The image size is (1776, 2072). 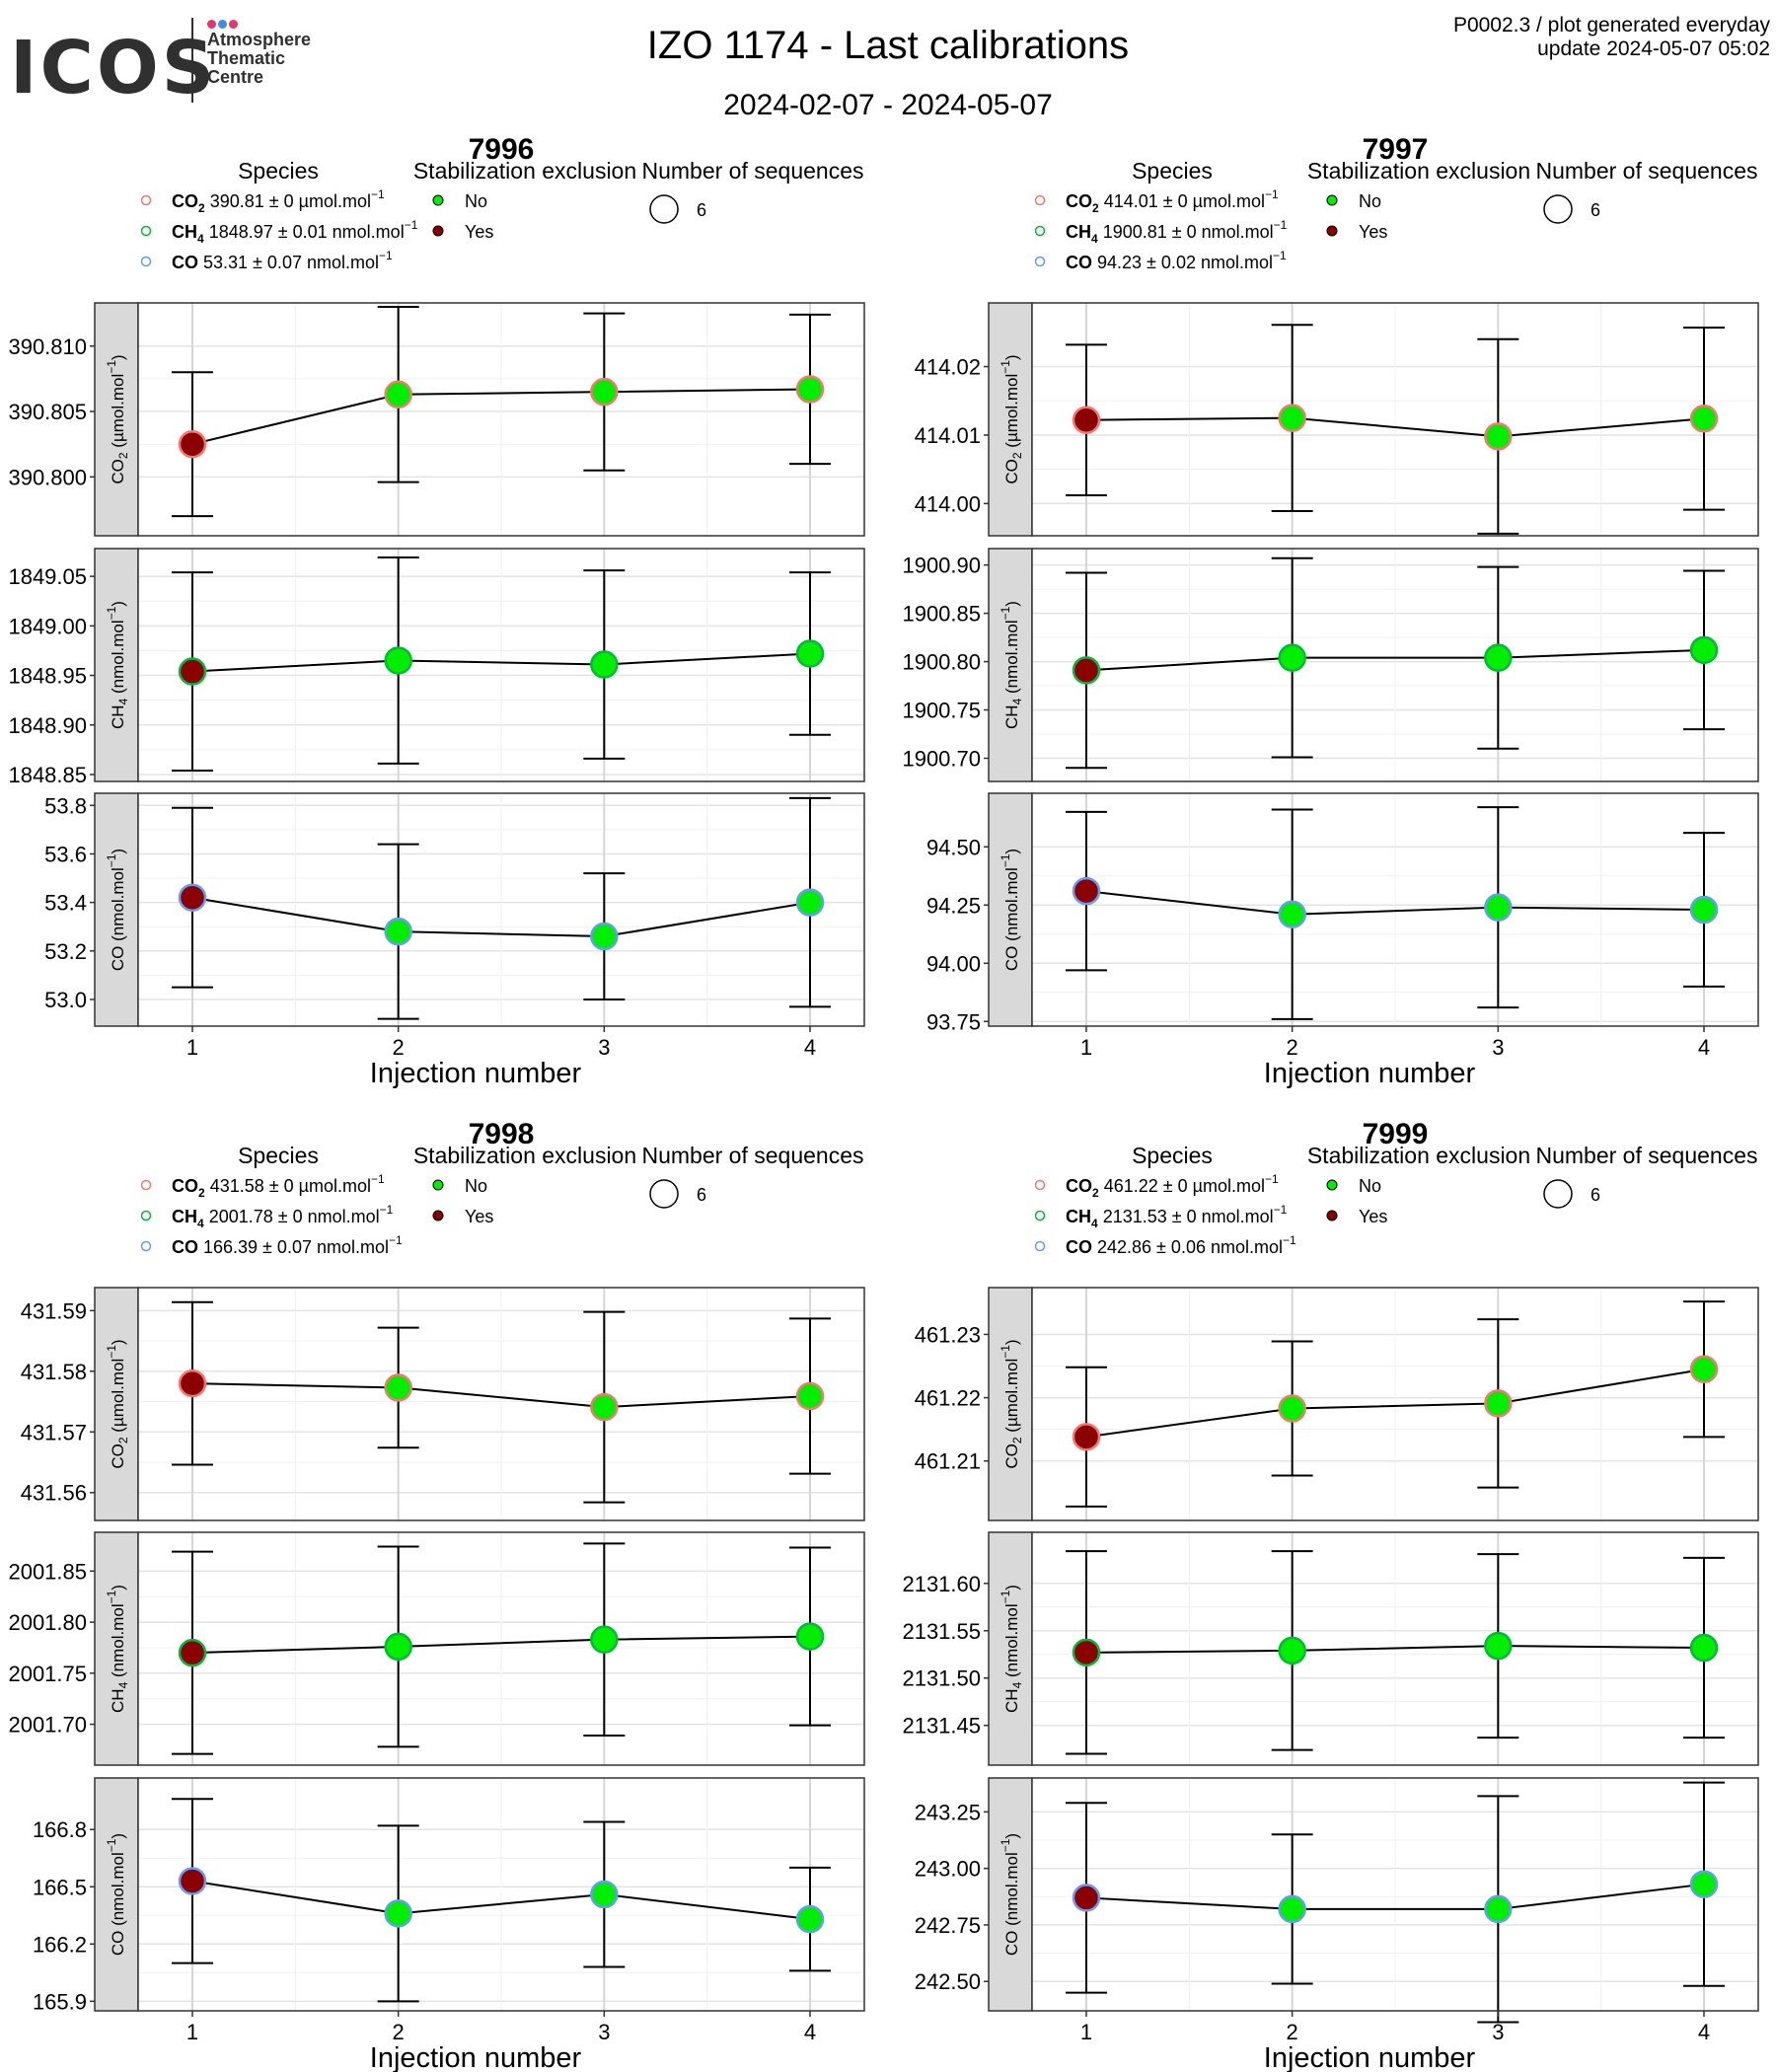 What do you see at coordinates (1177, 261) in the screenshot?
I see `legend-species-entry: CO 94.23 ± 0.02 nmol.mol−1` at bounding box center [1177, 261].